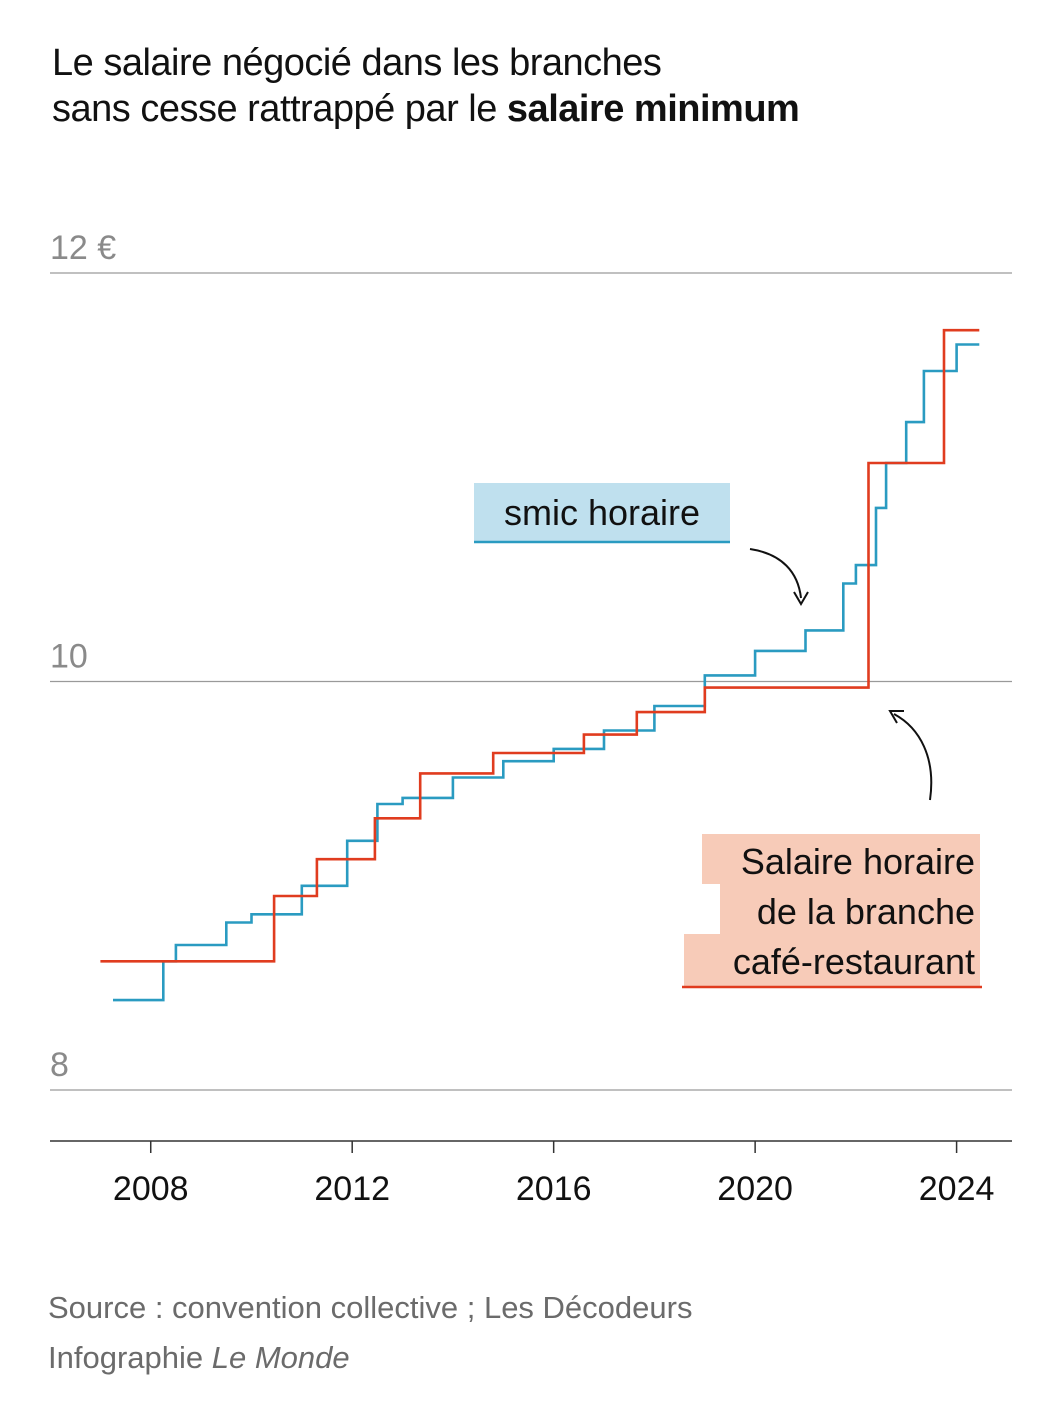  What do you see at coordinates (854, 961) in the screenshot?
I see `branche-label-line-3: café-restaurant` at bounding box center [854, 961].